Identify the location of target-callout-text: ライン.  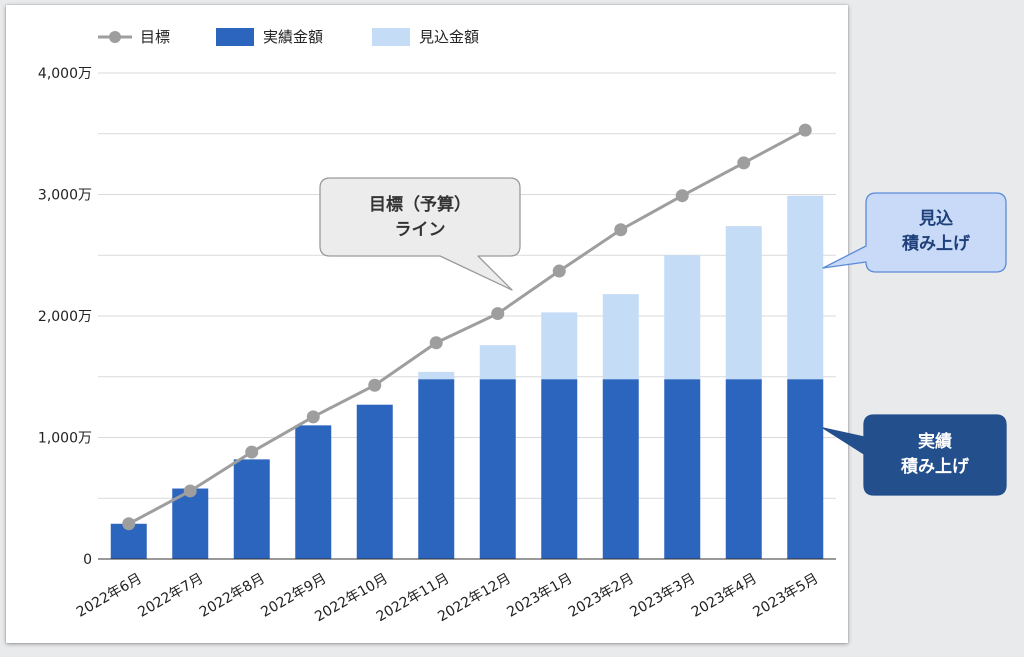
(420, 230).